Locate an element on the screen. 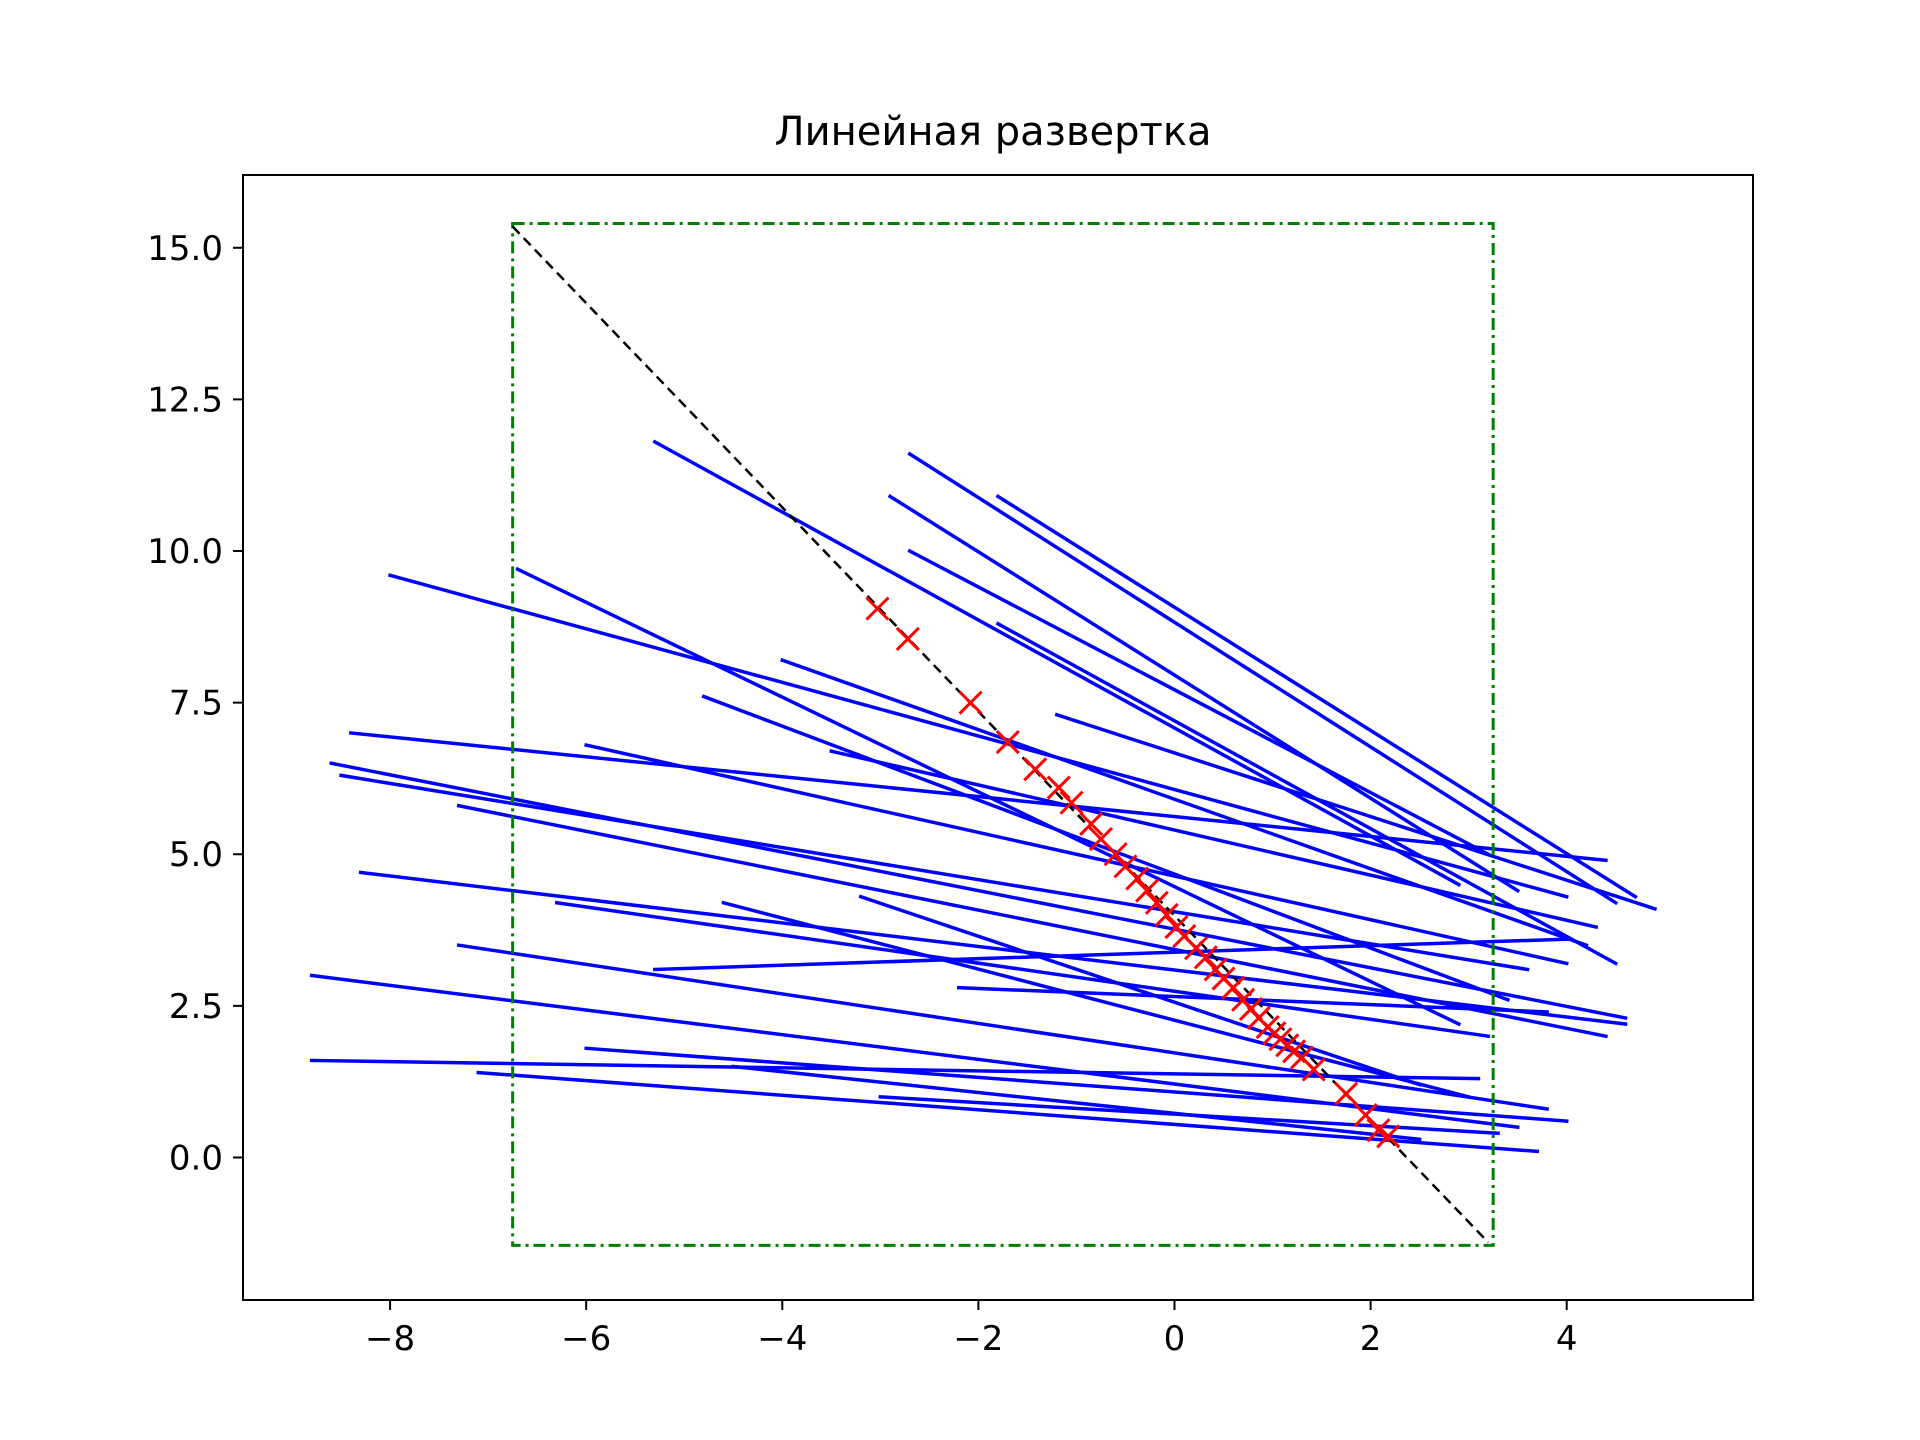 The image size is (1920, 1440). x-tick-label: 0 is located at coordinates (1175, 1339).